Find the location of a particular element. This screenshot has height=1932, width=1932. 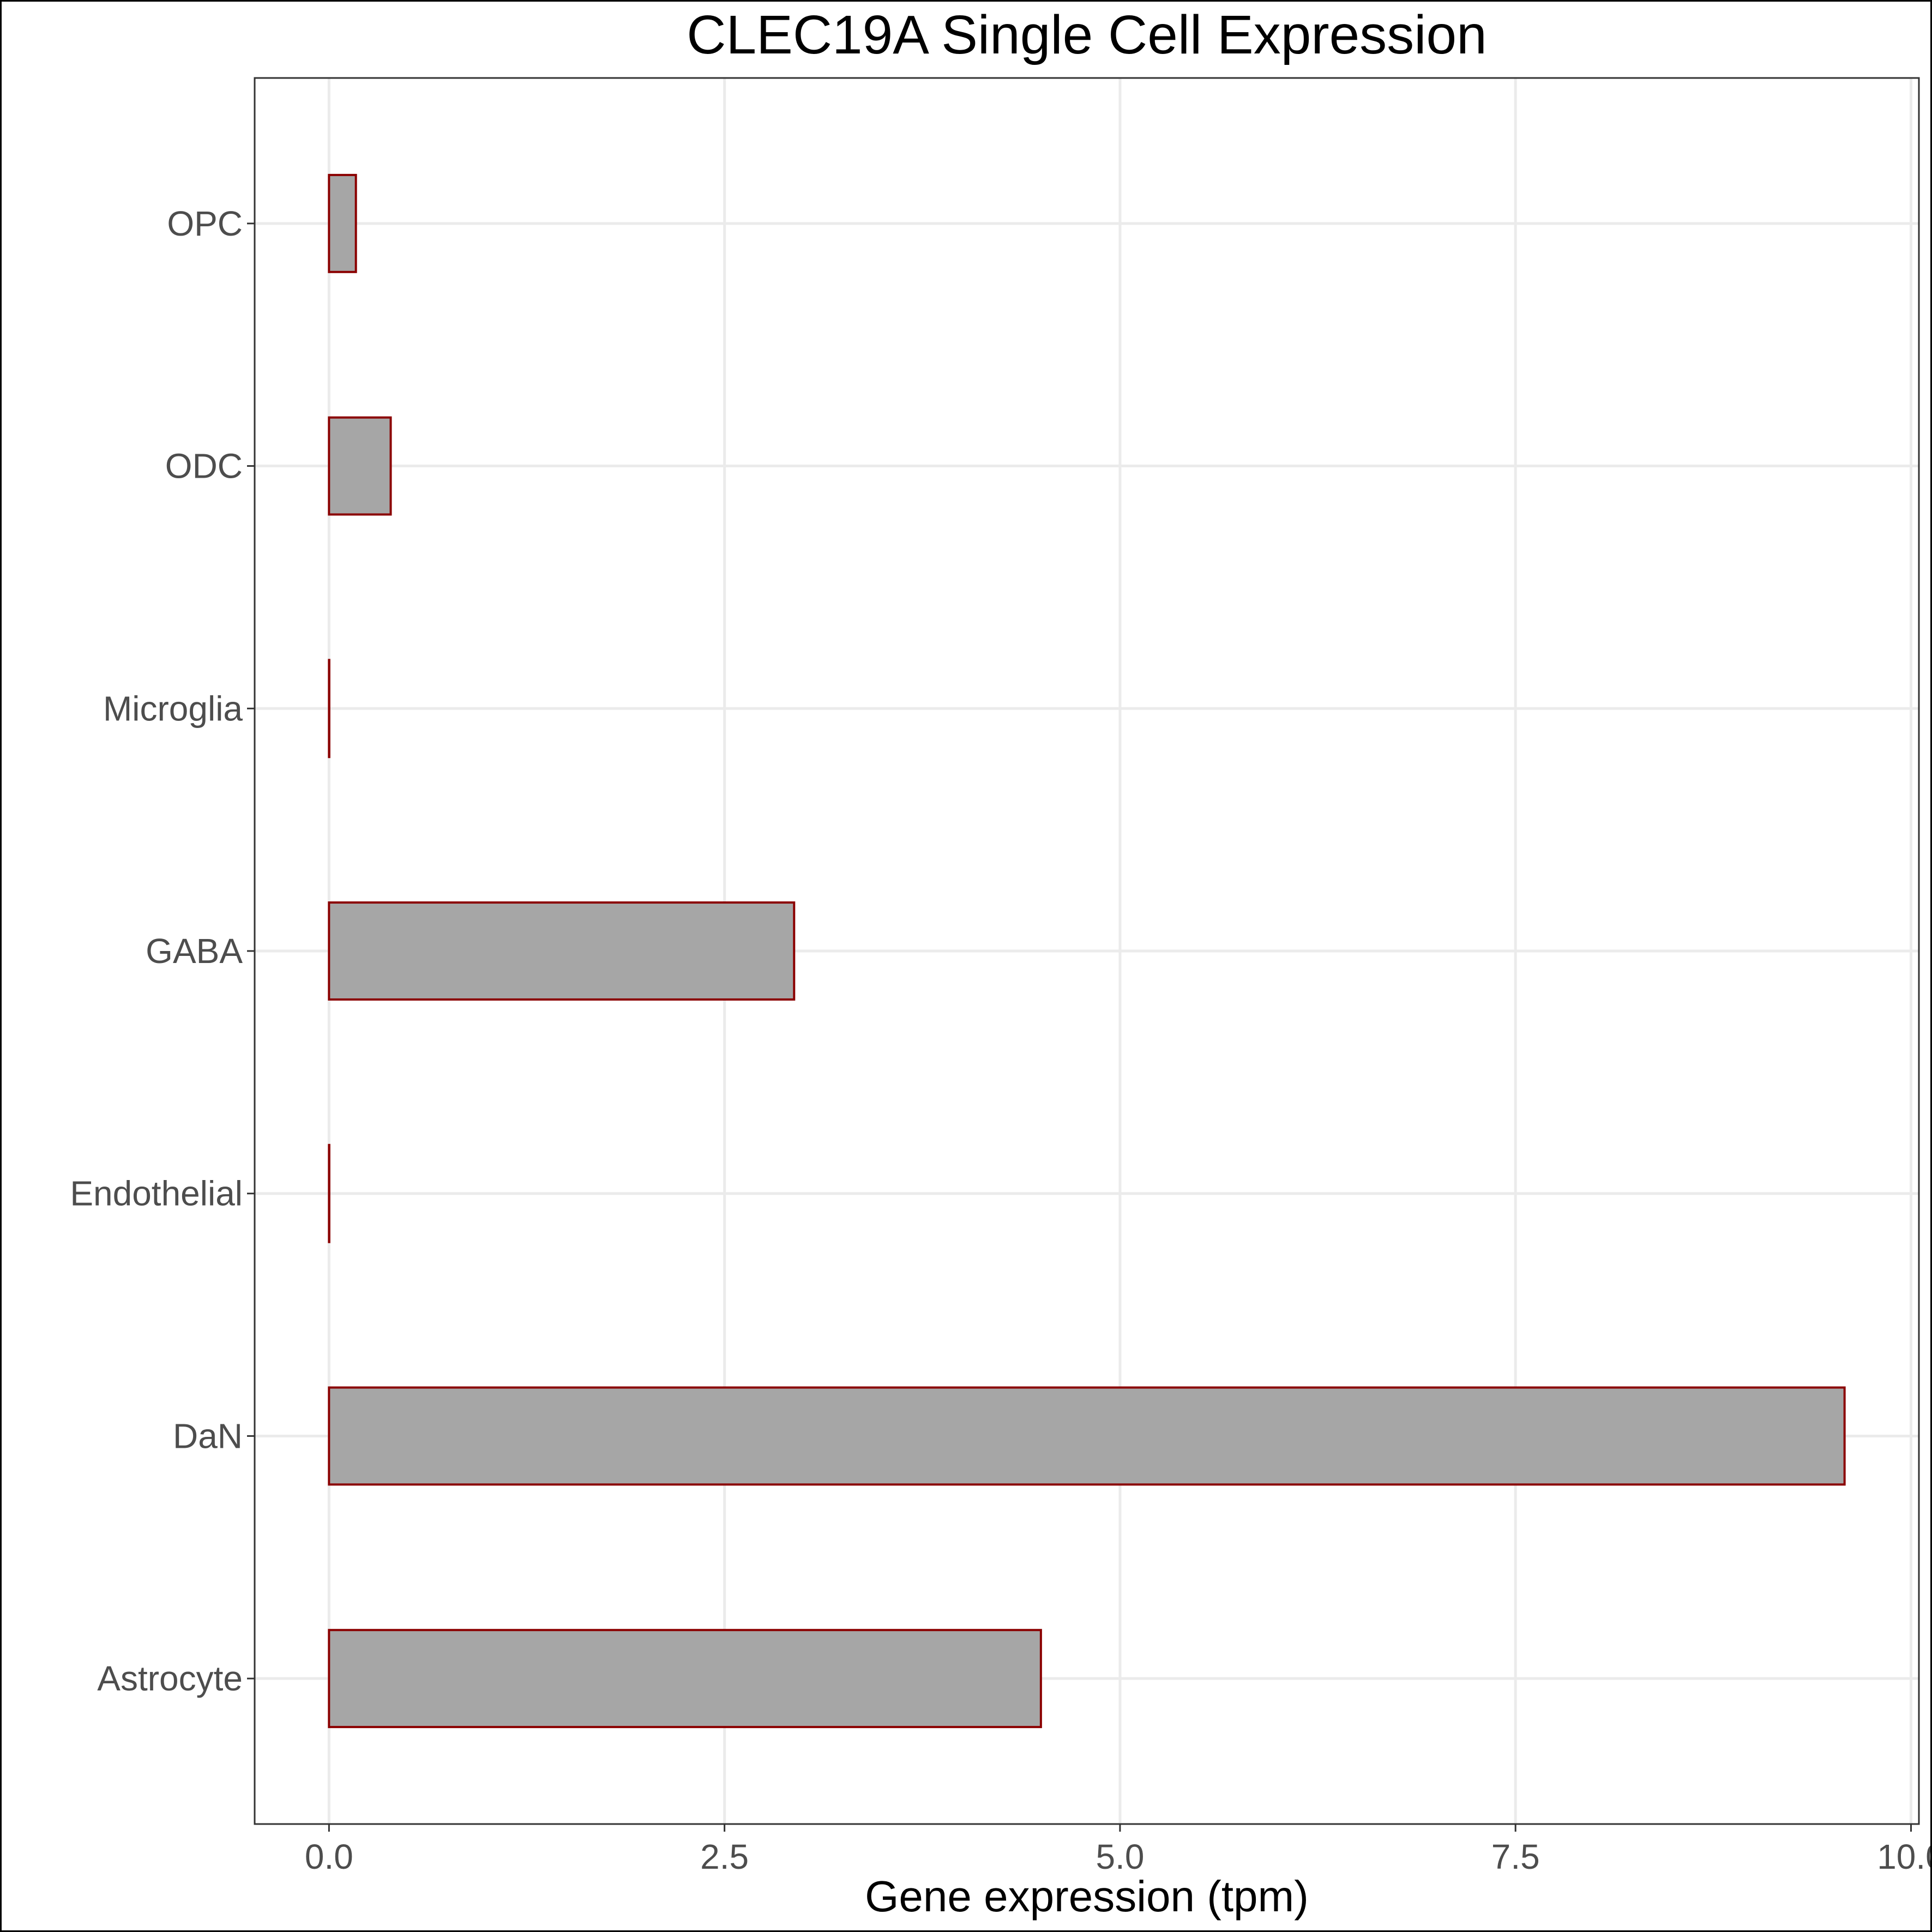

y-tick-label: OPC is located at coordinates (205, 223).